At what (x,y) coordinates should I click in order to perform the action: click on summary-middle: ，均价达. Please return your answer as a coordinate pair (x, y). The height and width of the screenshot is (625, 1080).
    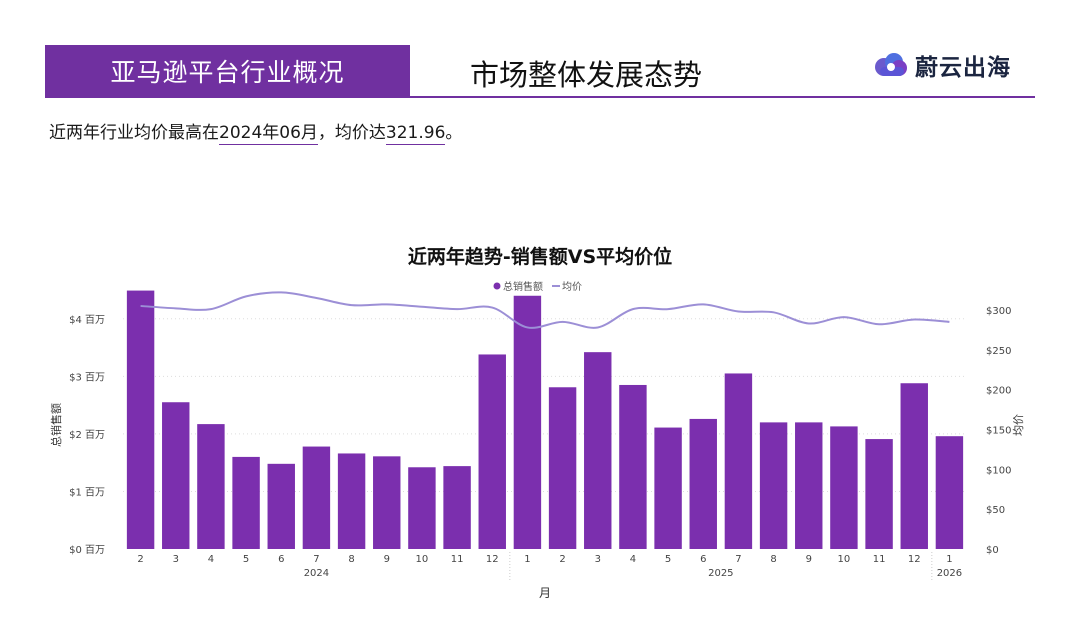
    Looking at the image, I should click on (351, 133).